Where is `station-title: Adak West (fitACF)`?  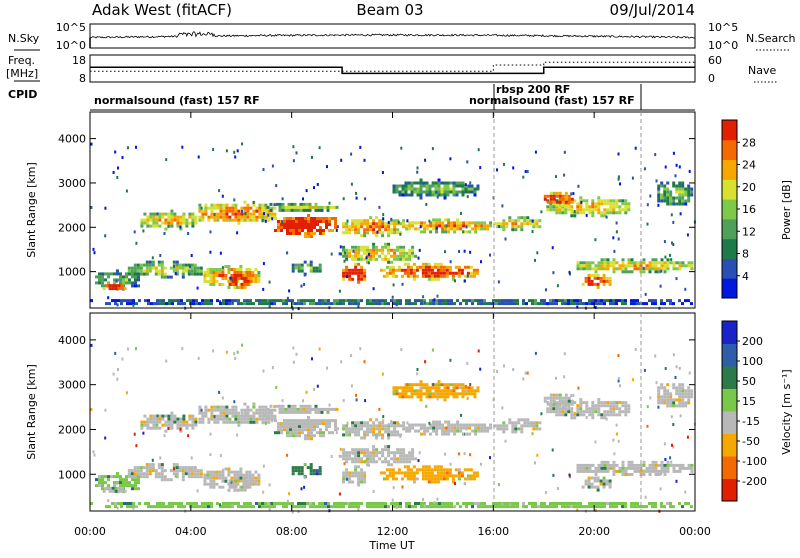
station-title: Adak West (fitACF) is located at coordinates (162, 10).